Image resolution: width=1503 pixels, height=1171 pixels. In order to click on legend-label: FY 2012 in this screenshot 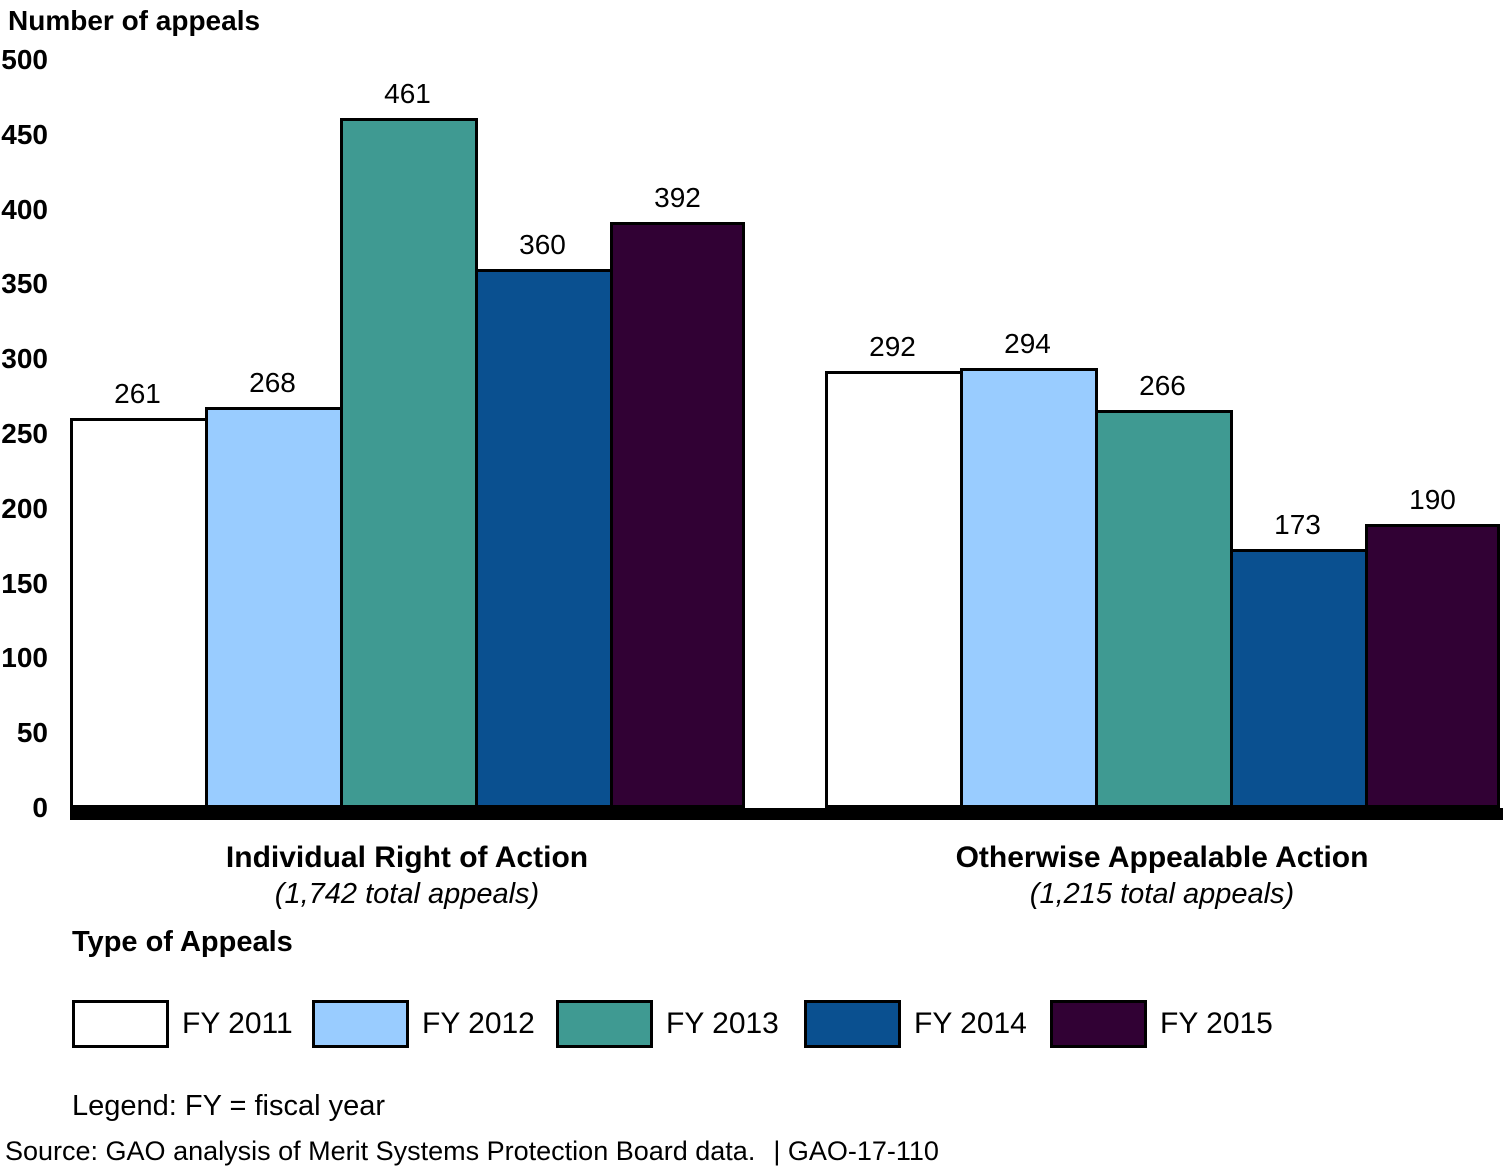, I will do `click(478, 1023)`.